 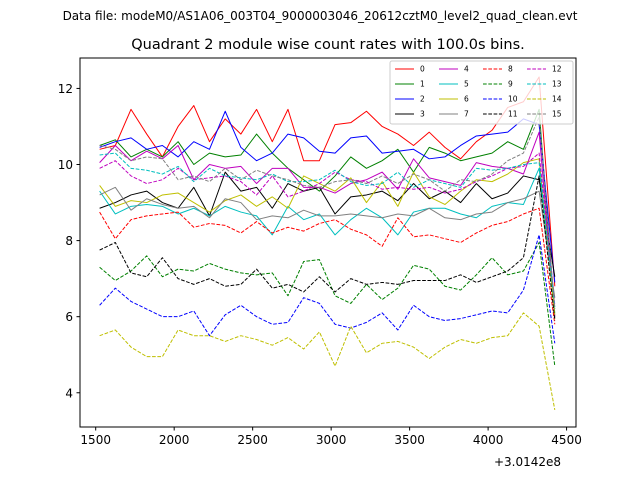 I want to click on legend-label-11: 11, so click(x=513, y=114).